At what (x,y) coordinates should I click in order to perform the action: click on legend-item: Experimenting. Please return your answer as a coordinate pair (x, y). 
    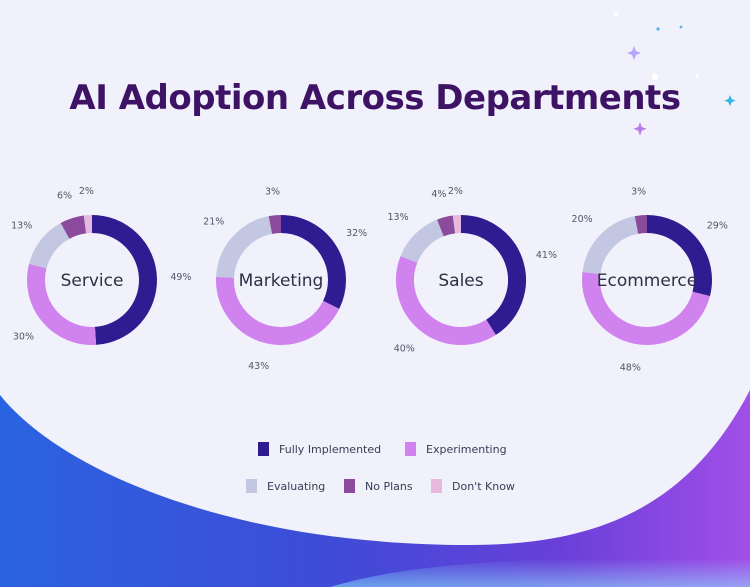
    Looking at the image, I should click on (456, 449).